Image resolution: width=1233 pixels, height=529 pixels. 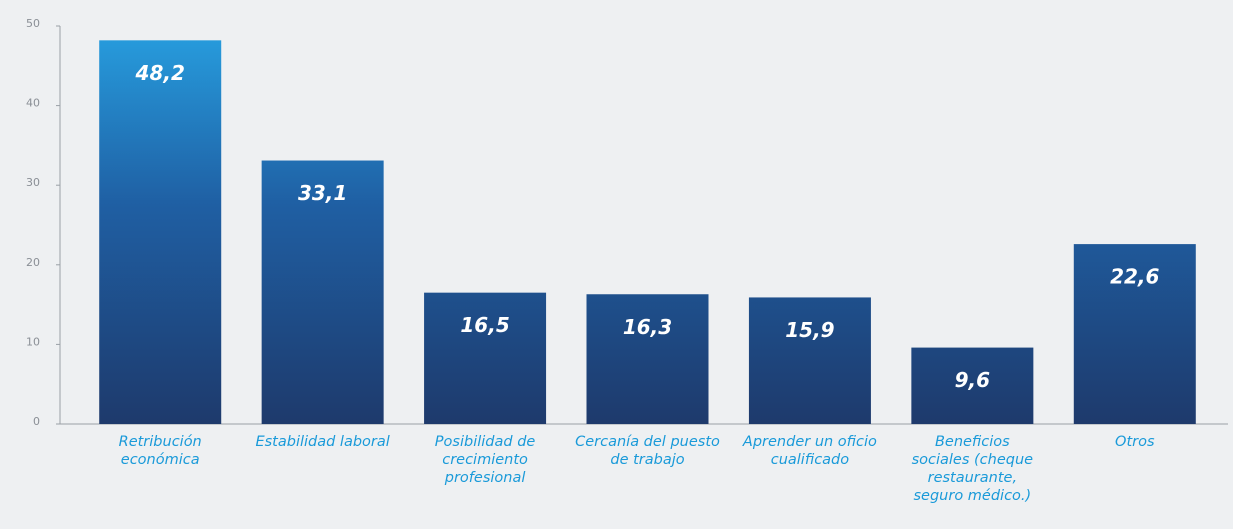 What do you see at coordinates (647, 327) in the screenshot?
I see `value-label: 16,3` at bounding box center [647, 327].